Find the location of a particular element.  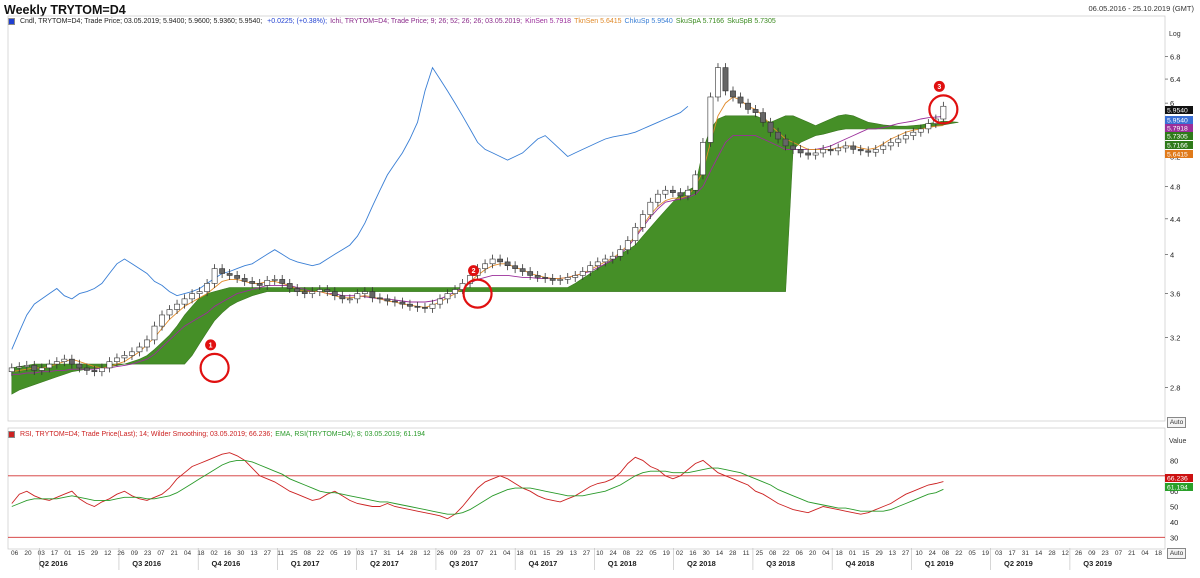

auto-scale-button: Auto is located at coordinates (1176, 422).